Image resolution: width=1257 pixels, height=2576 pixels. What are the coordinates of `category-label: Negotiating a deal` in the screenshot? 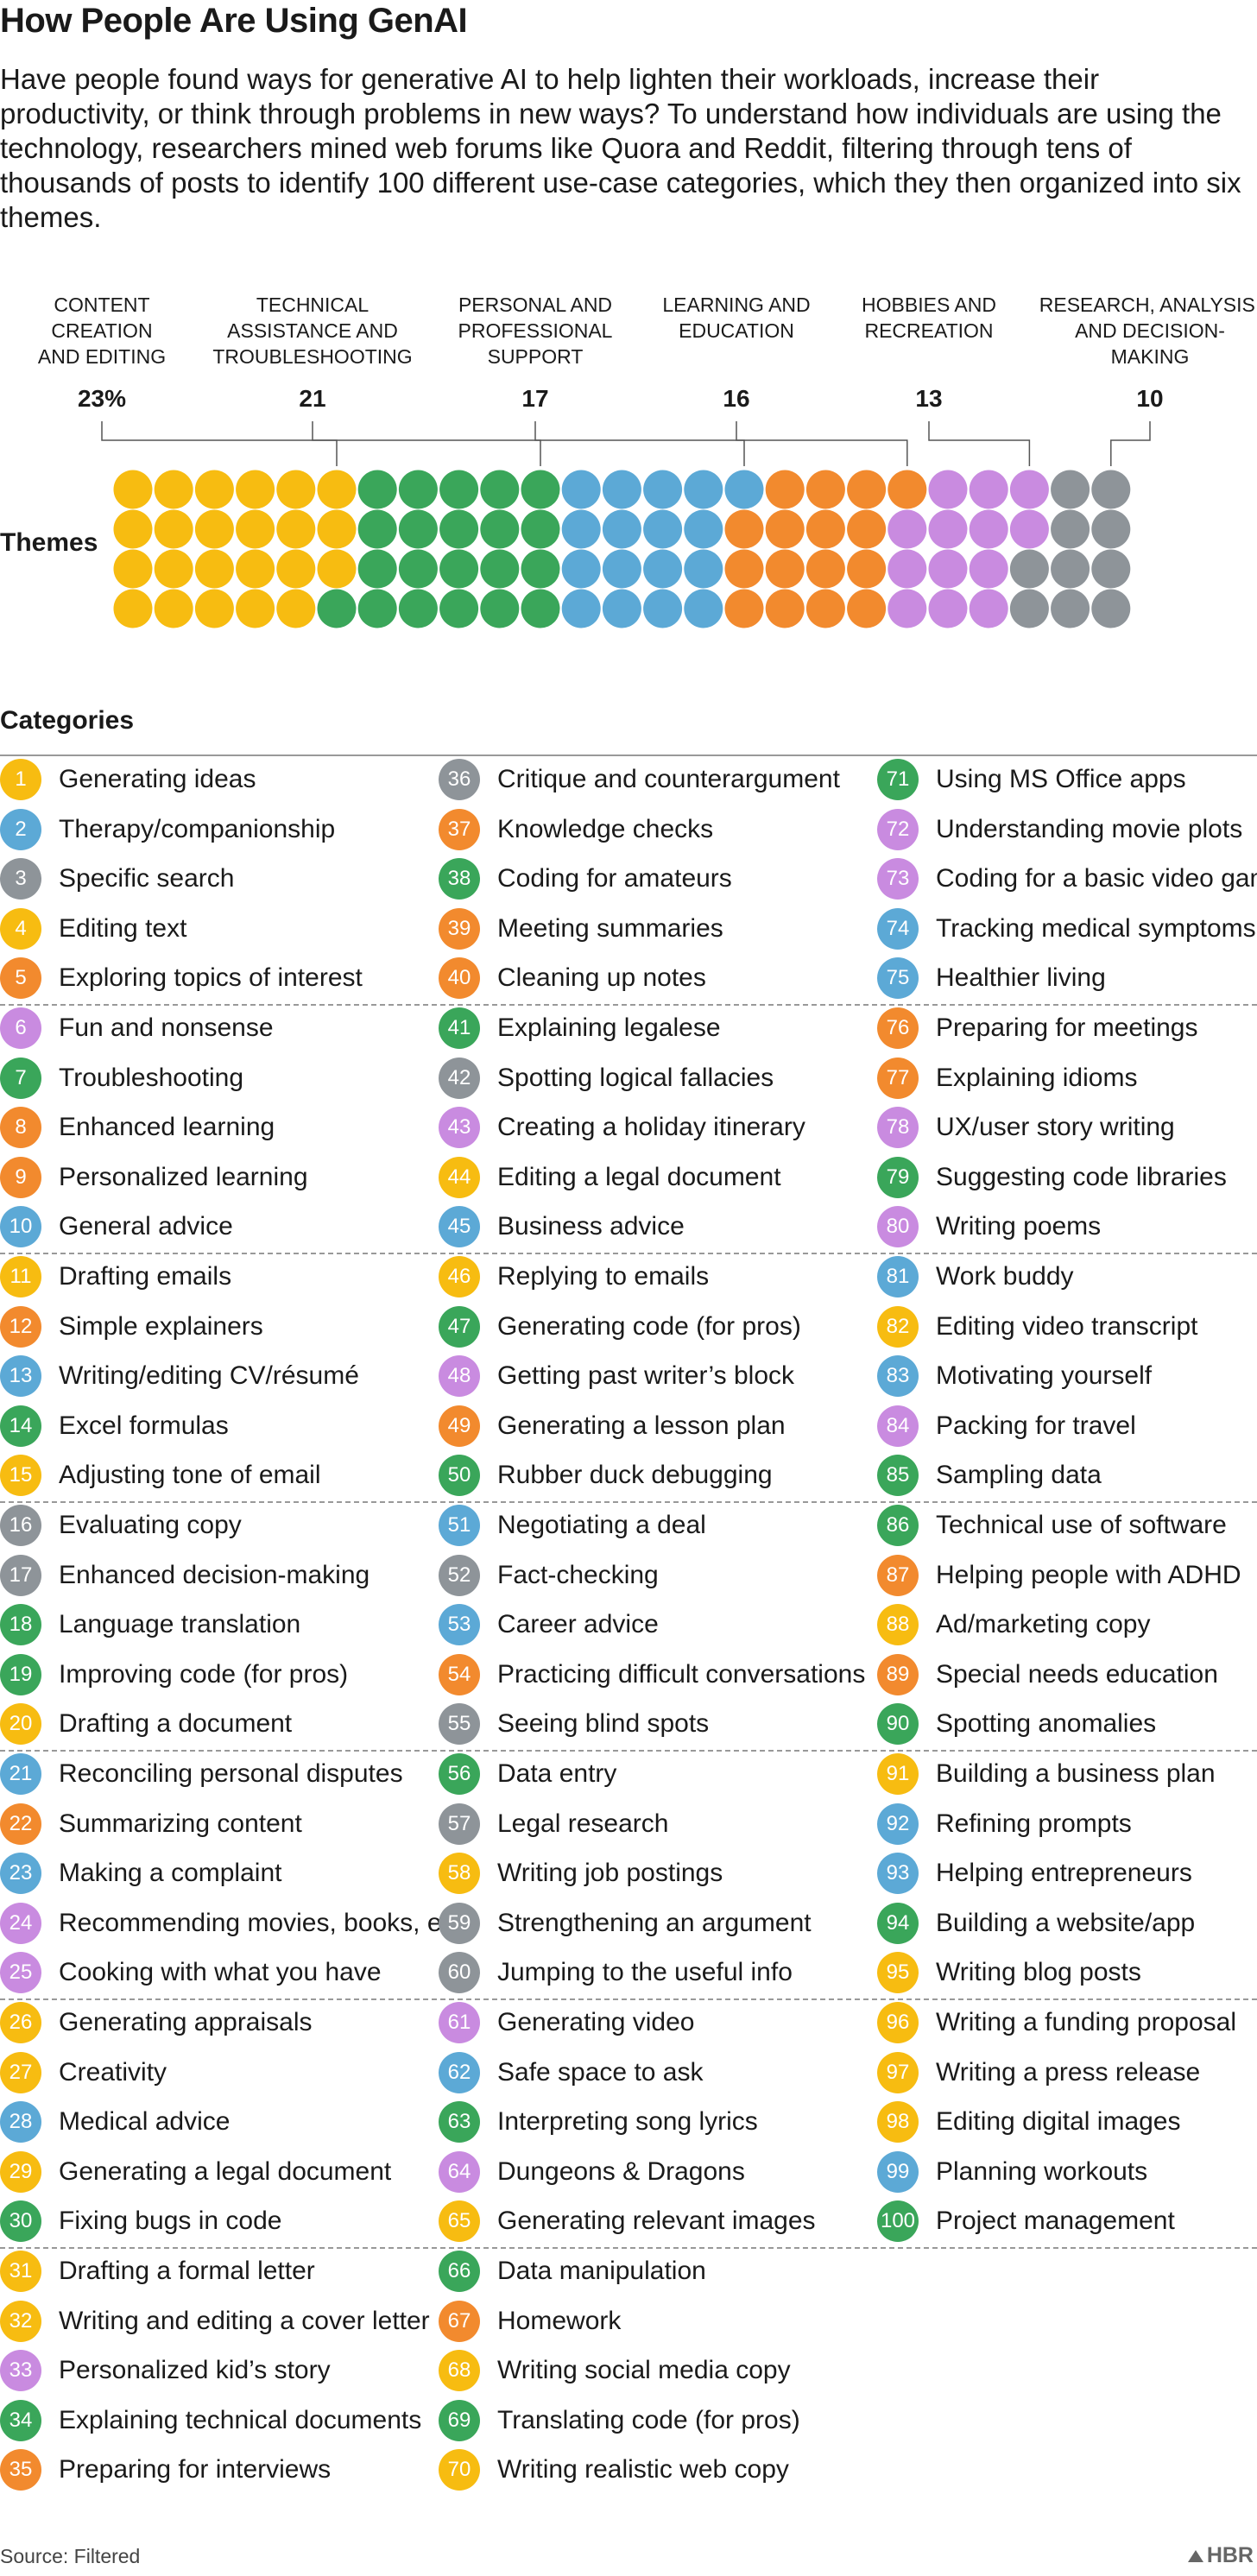 It's located at (602, 1525).